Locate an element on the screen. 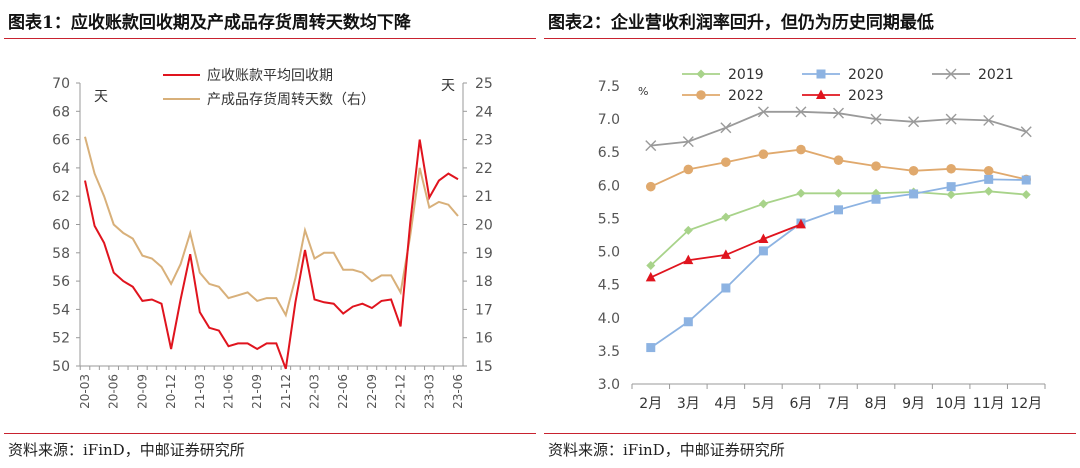 The width and height of the screenshot is (1080, 468). y-tick-label: 5.0 is located at coordinates (609, 253).